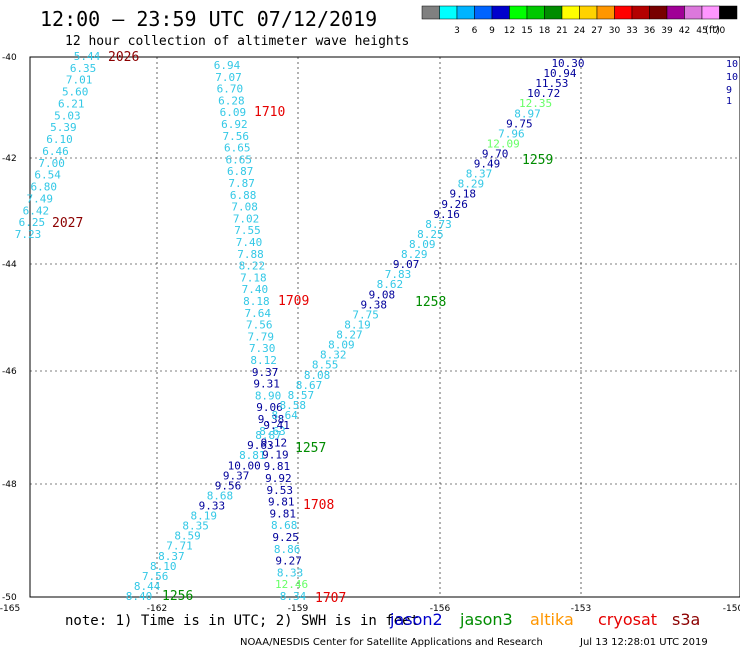 This screenshot has width=740, height=650. Describe the element at coordinates (268, 435) in the screenshot. I see `wave-height-value: 8.87` at that location.